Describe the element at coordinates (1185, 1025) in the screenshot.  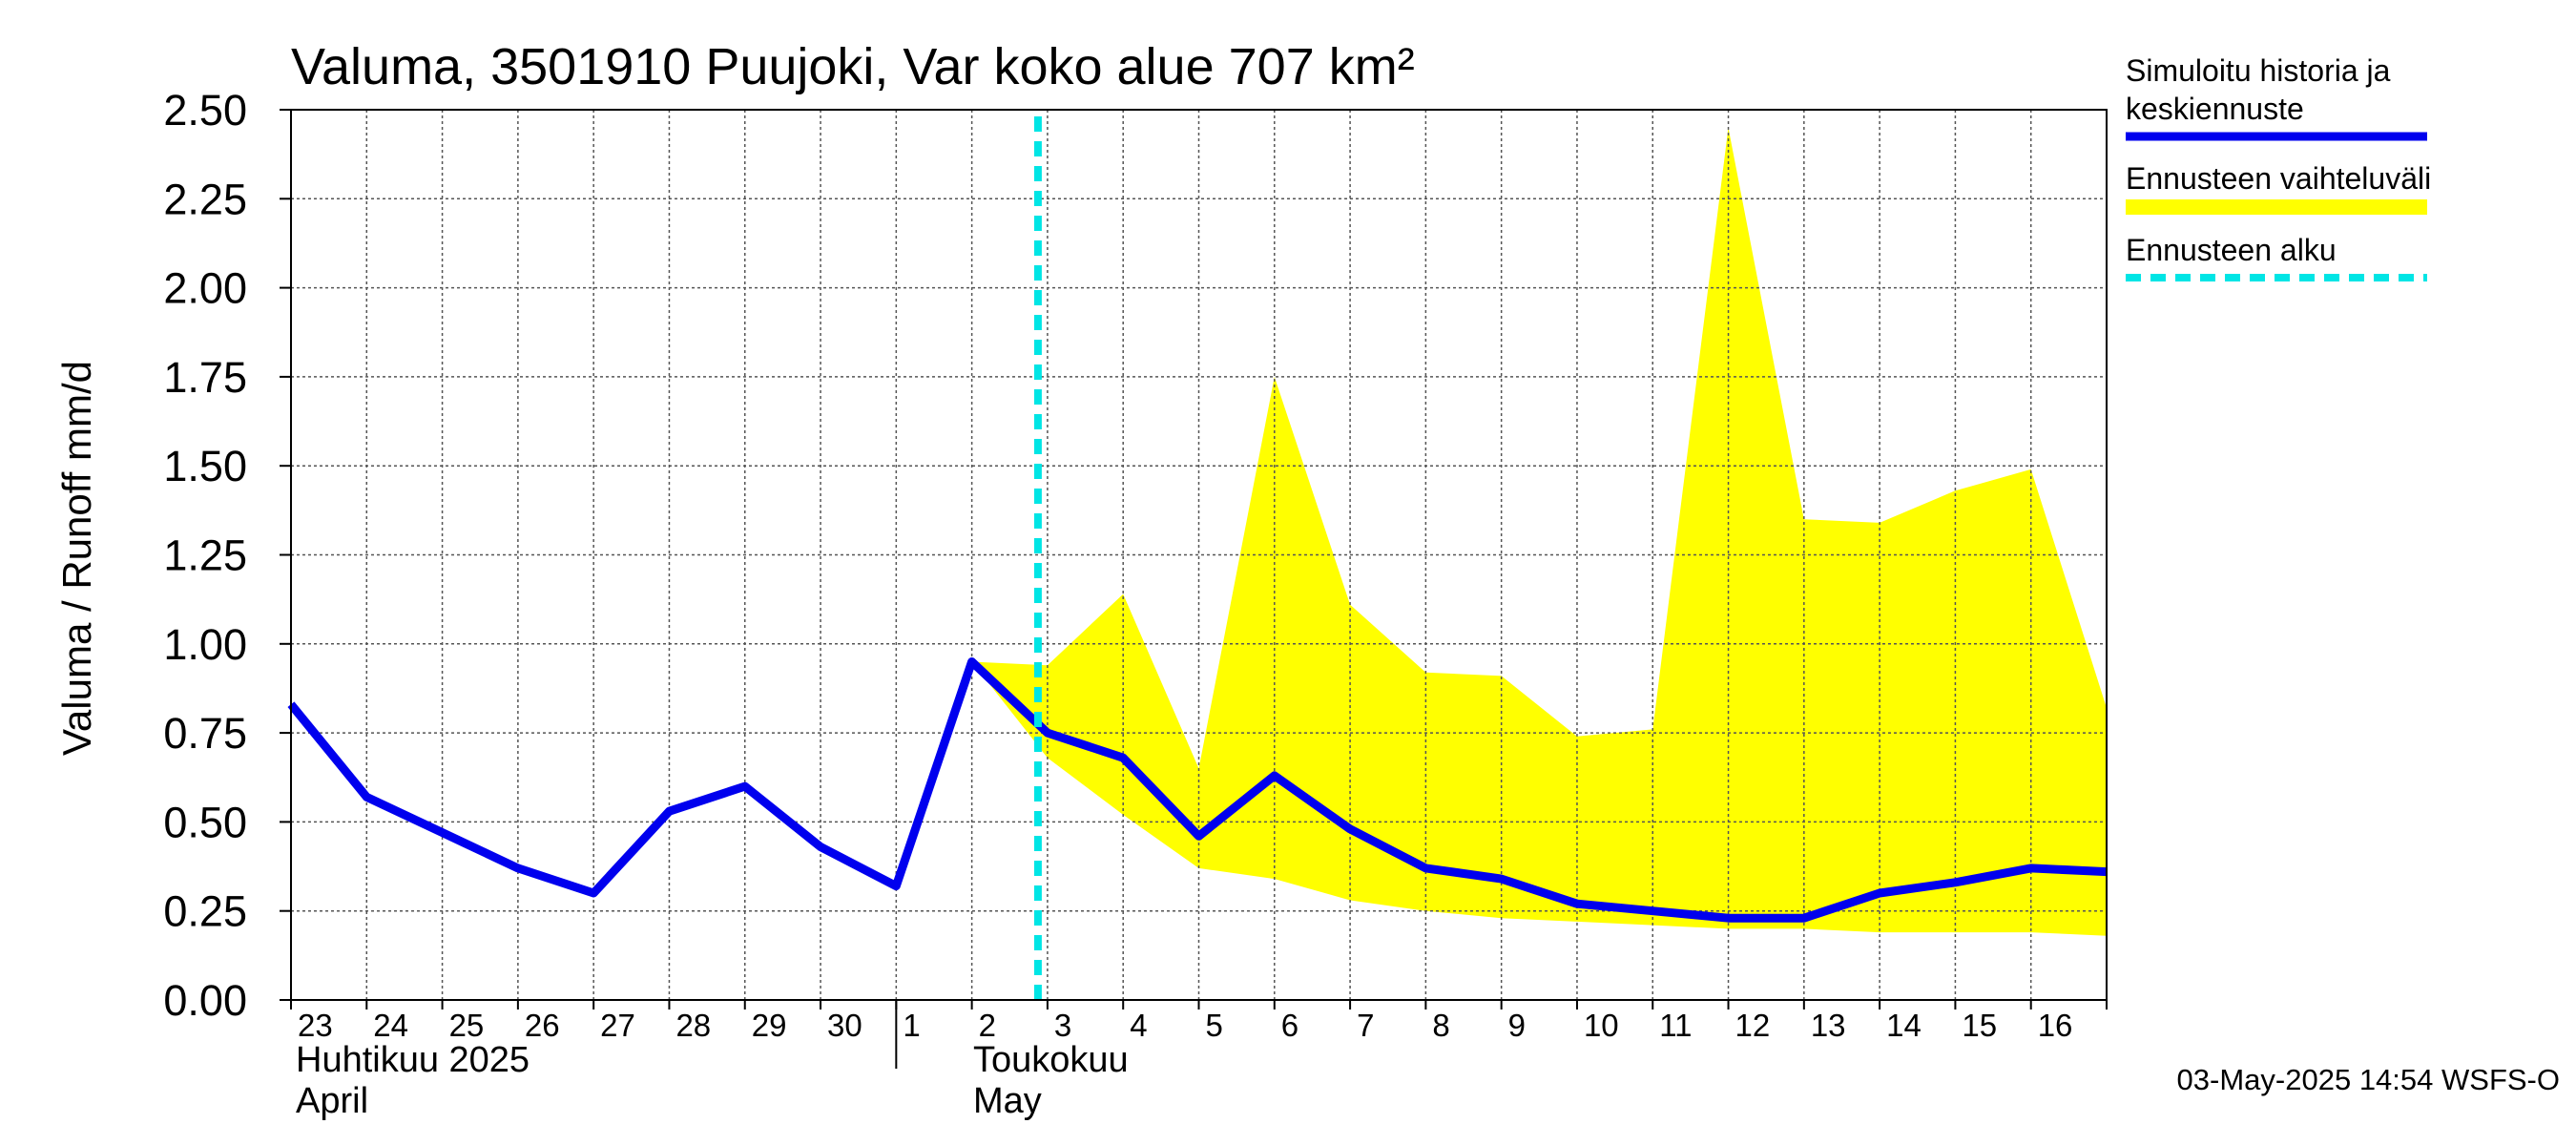
I see `x-tick-labels: 23 24 25 26 27 28 29 30 1 2 3 4 5 6 7 8 9 10 11 12 13 14 15 16` at that location.